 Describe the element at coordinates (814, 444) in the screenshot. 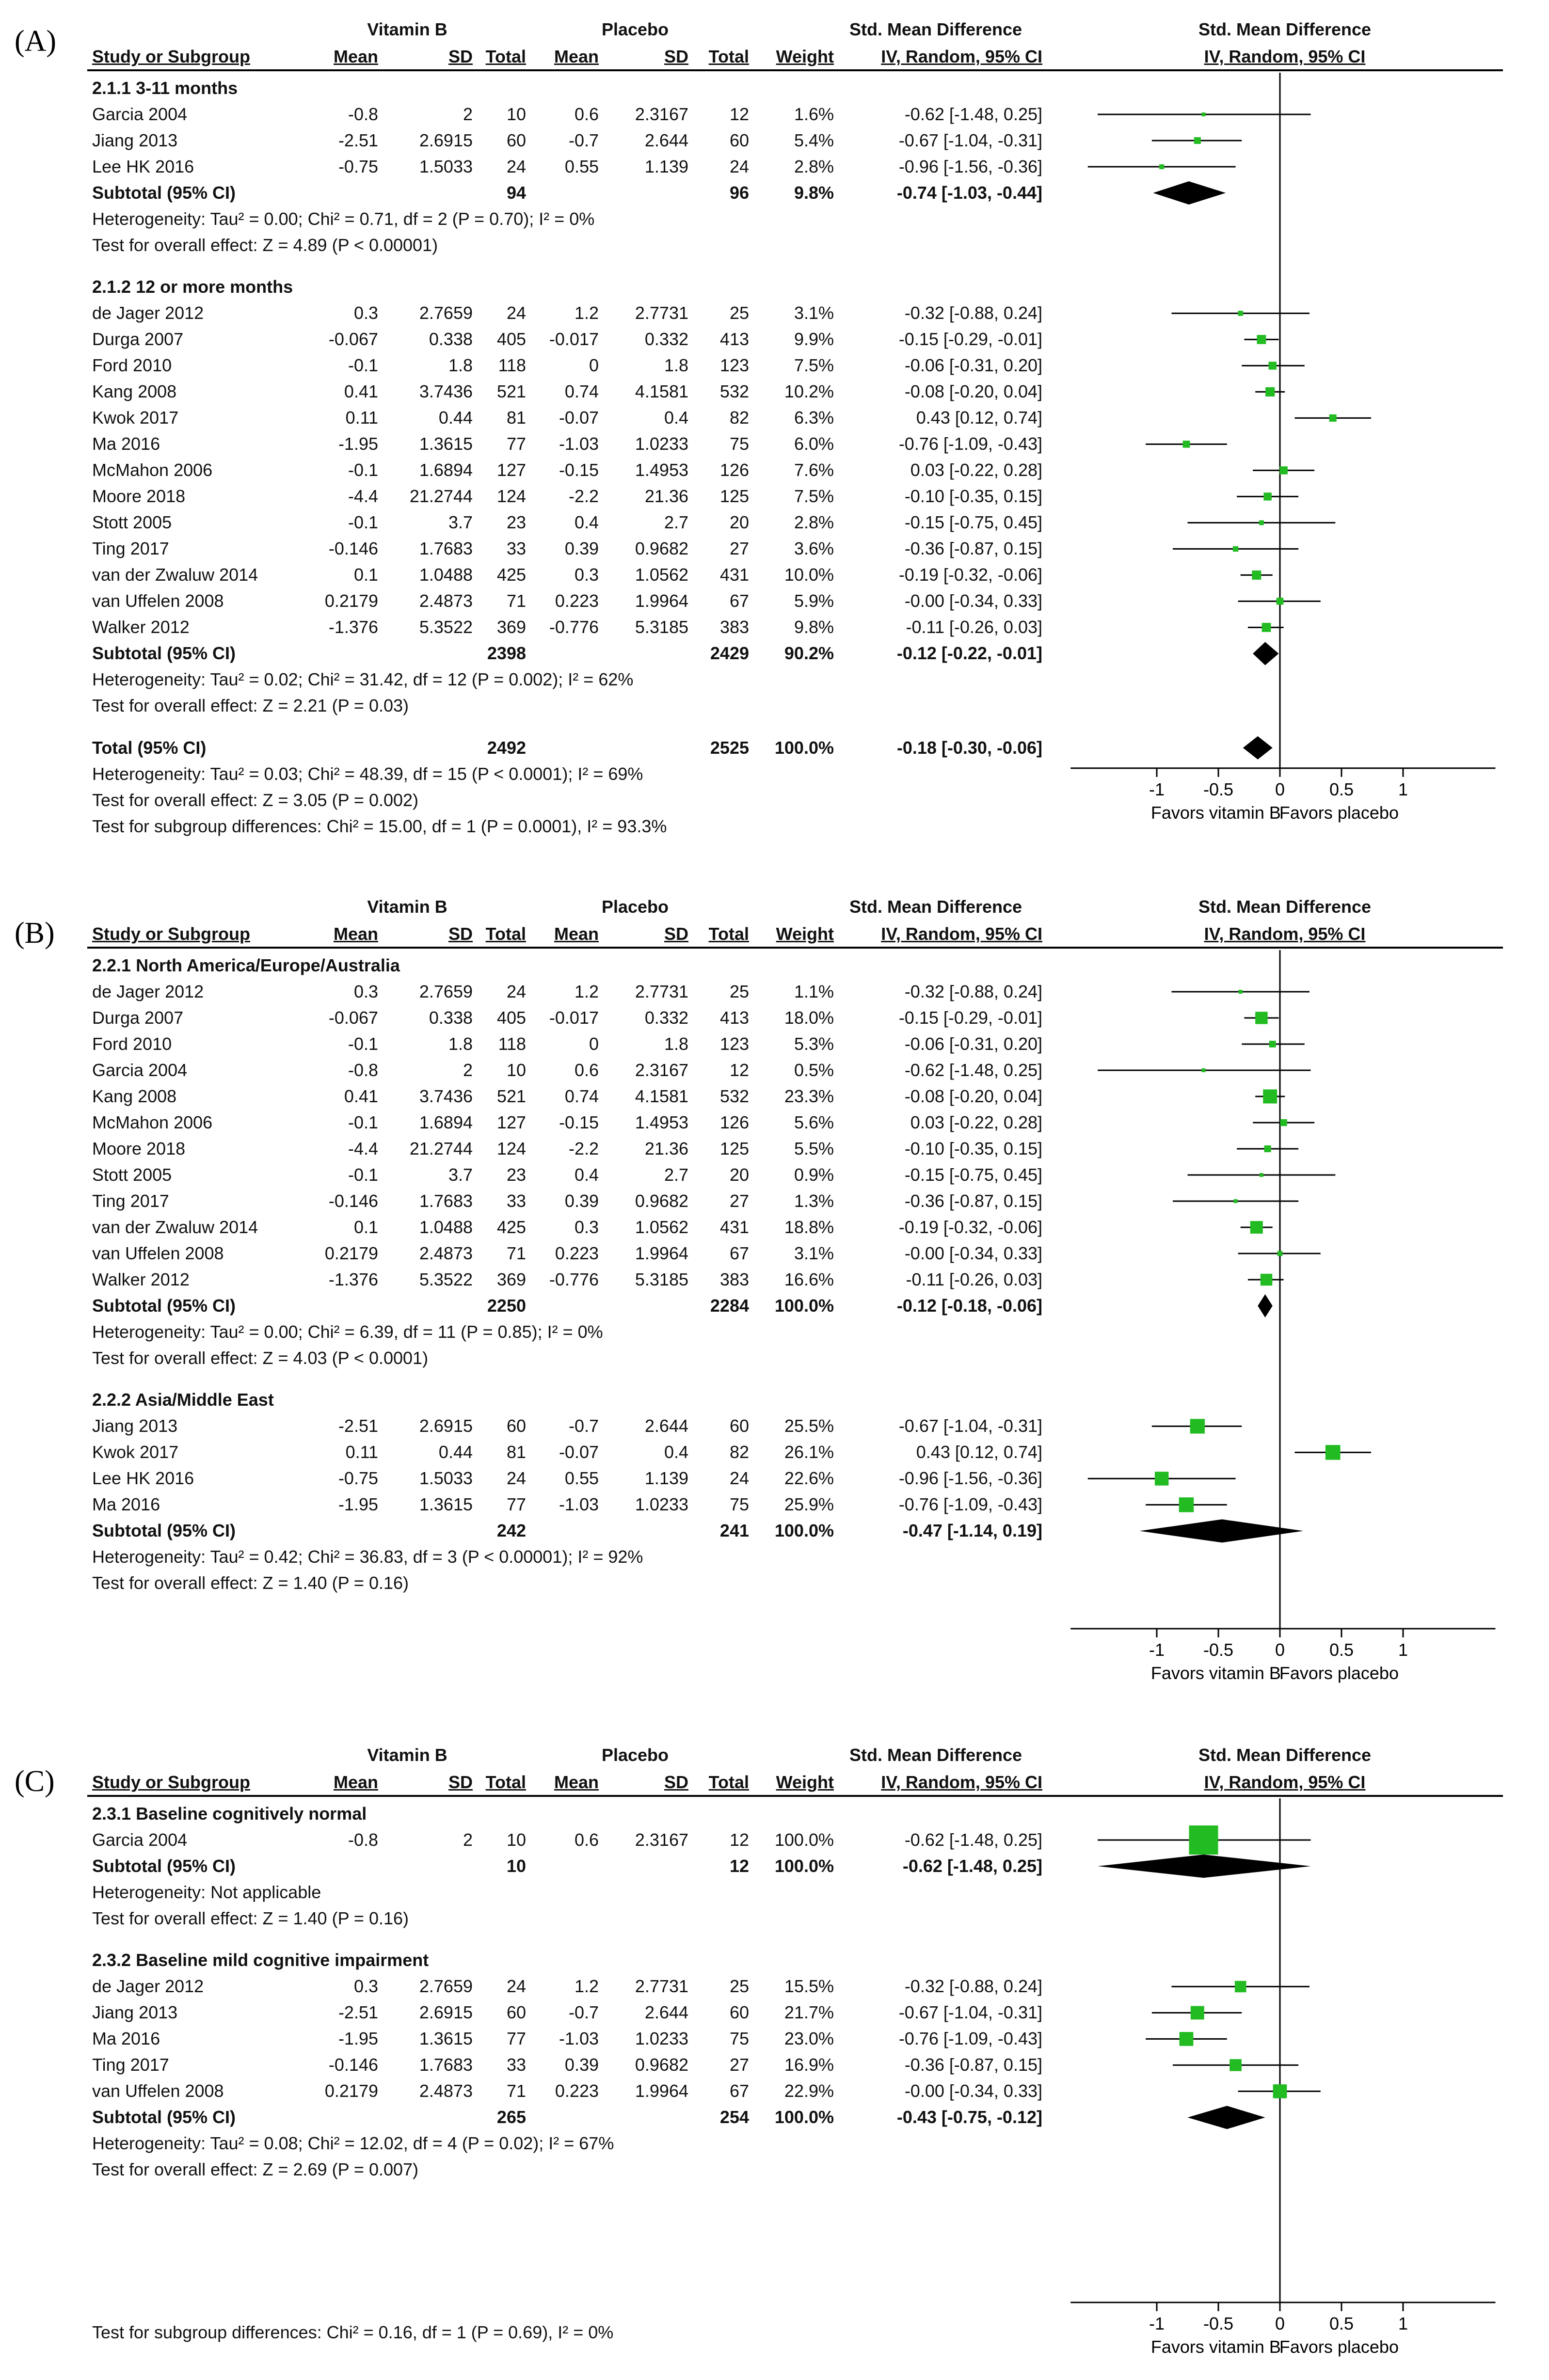

I see `study-weight: 6.0%` at that location.